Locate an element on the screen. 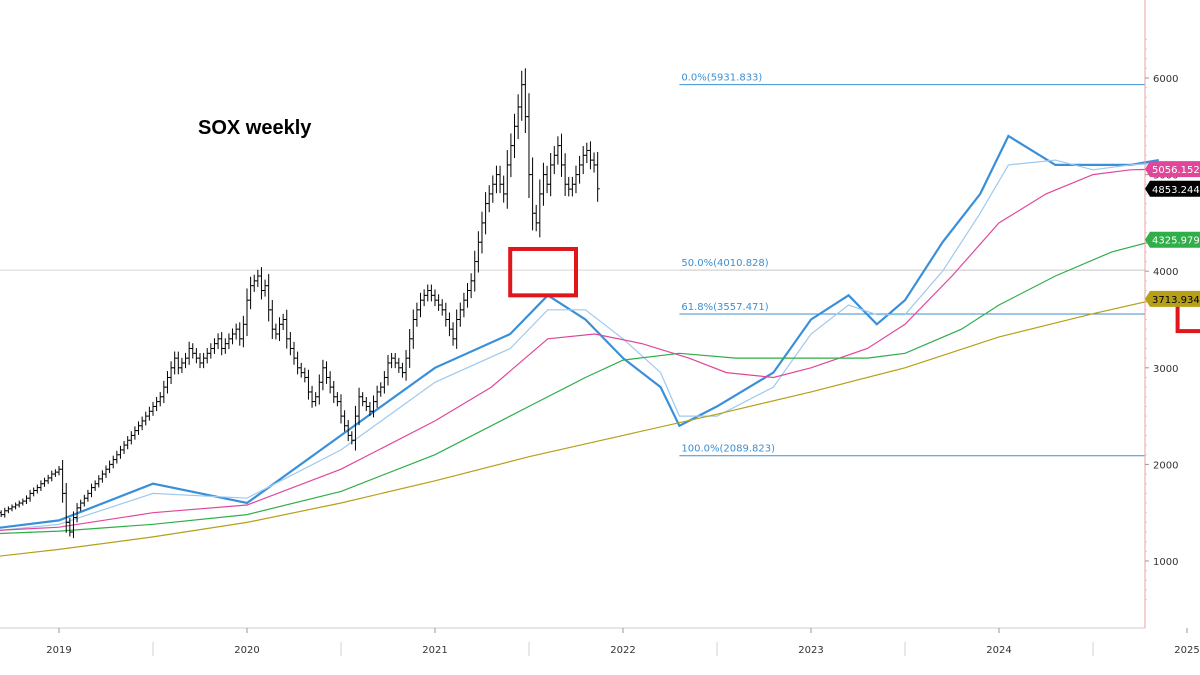 The width and height of the screenshot is (1200, 675). x-tick-label: 2023 is located at coordinates (810, 650).